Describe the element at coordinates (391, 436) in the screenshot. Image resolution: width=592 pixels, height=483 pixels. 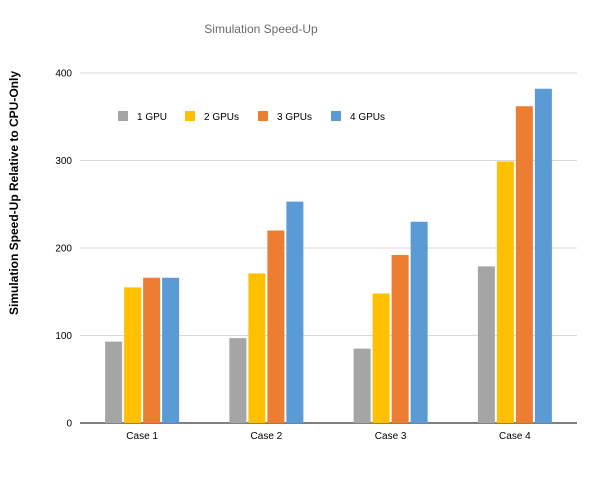
I see `x-tick-label: Case 3` at that location.